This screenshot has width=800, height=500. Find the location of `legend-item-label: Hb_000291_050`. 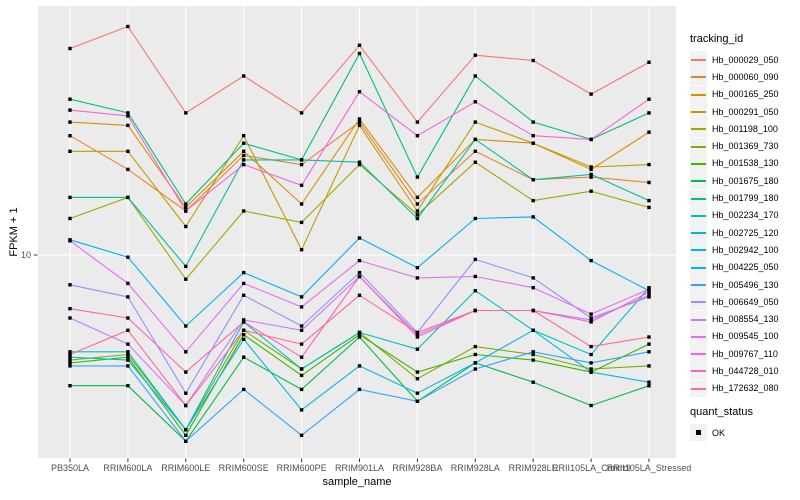

legend-item-label: Hb_000291_050 is located at coordinates (745, 111).